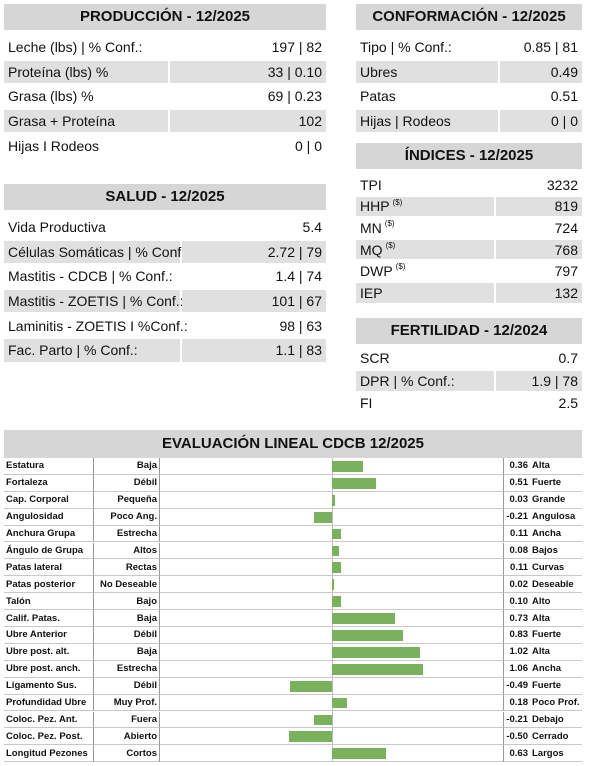 The width and height of the screenshot is (590, 766). Describe the element at coordinates (556, 754) in the screenshot. I see `high-label: Largos` at that location.